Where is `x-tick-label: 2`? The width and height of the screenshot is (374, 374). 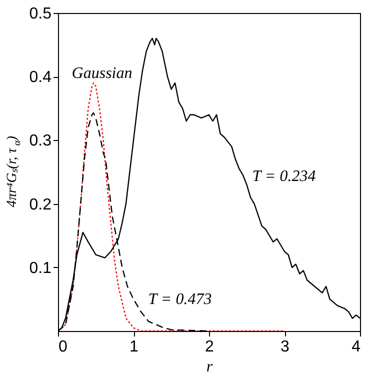 x-tick-label: 2 is located at coordinates (209, 347).